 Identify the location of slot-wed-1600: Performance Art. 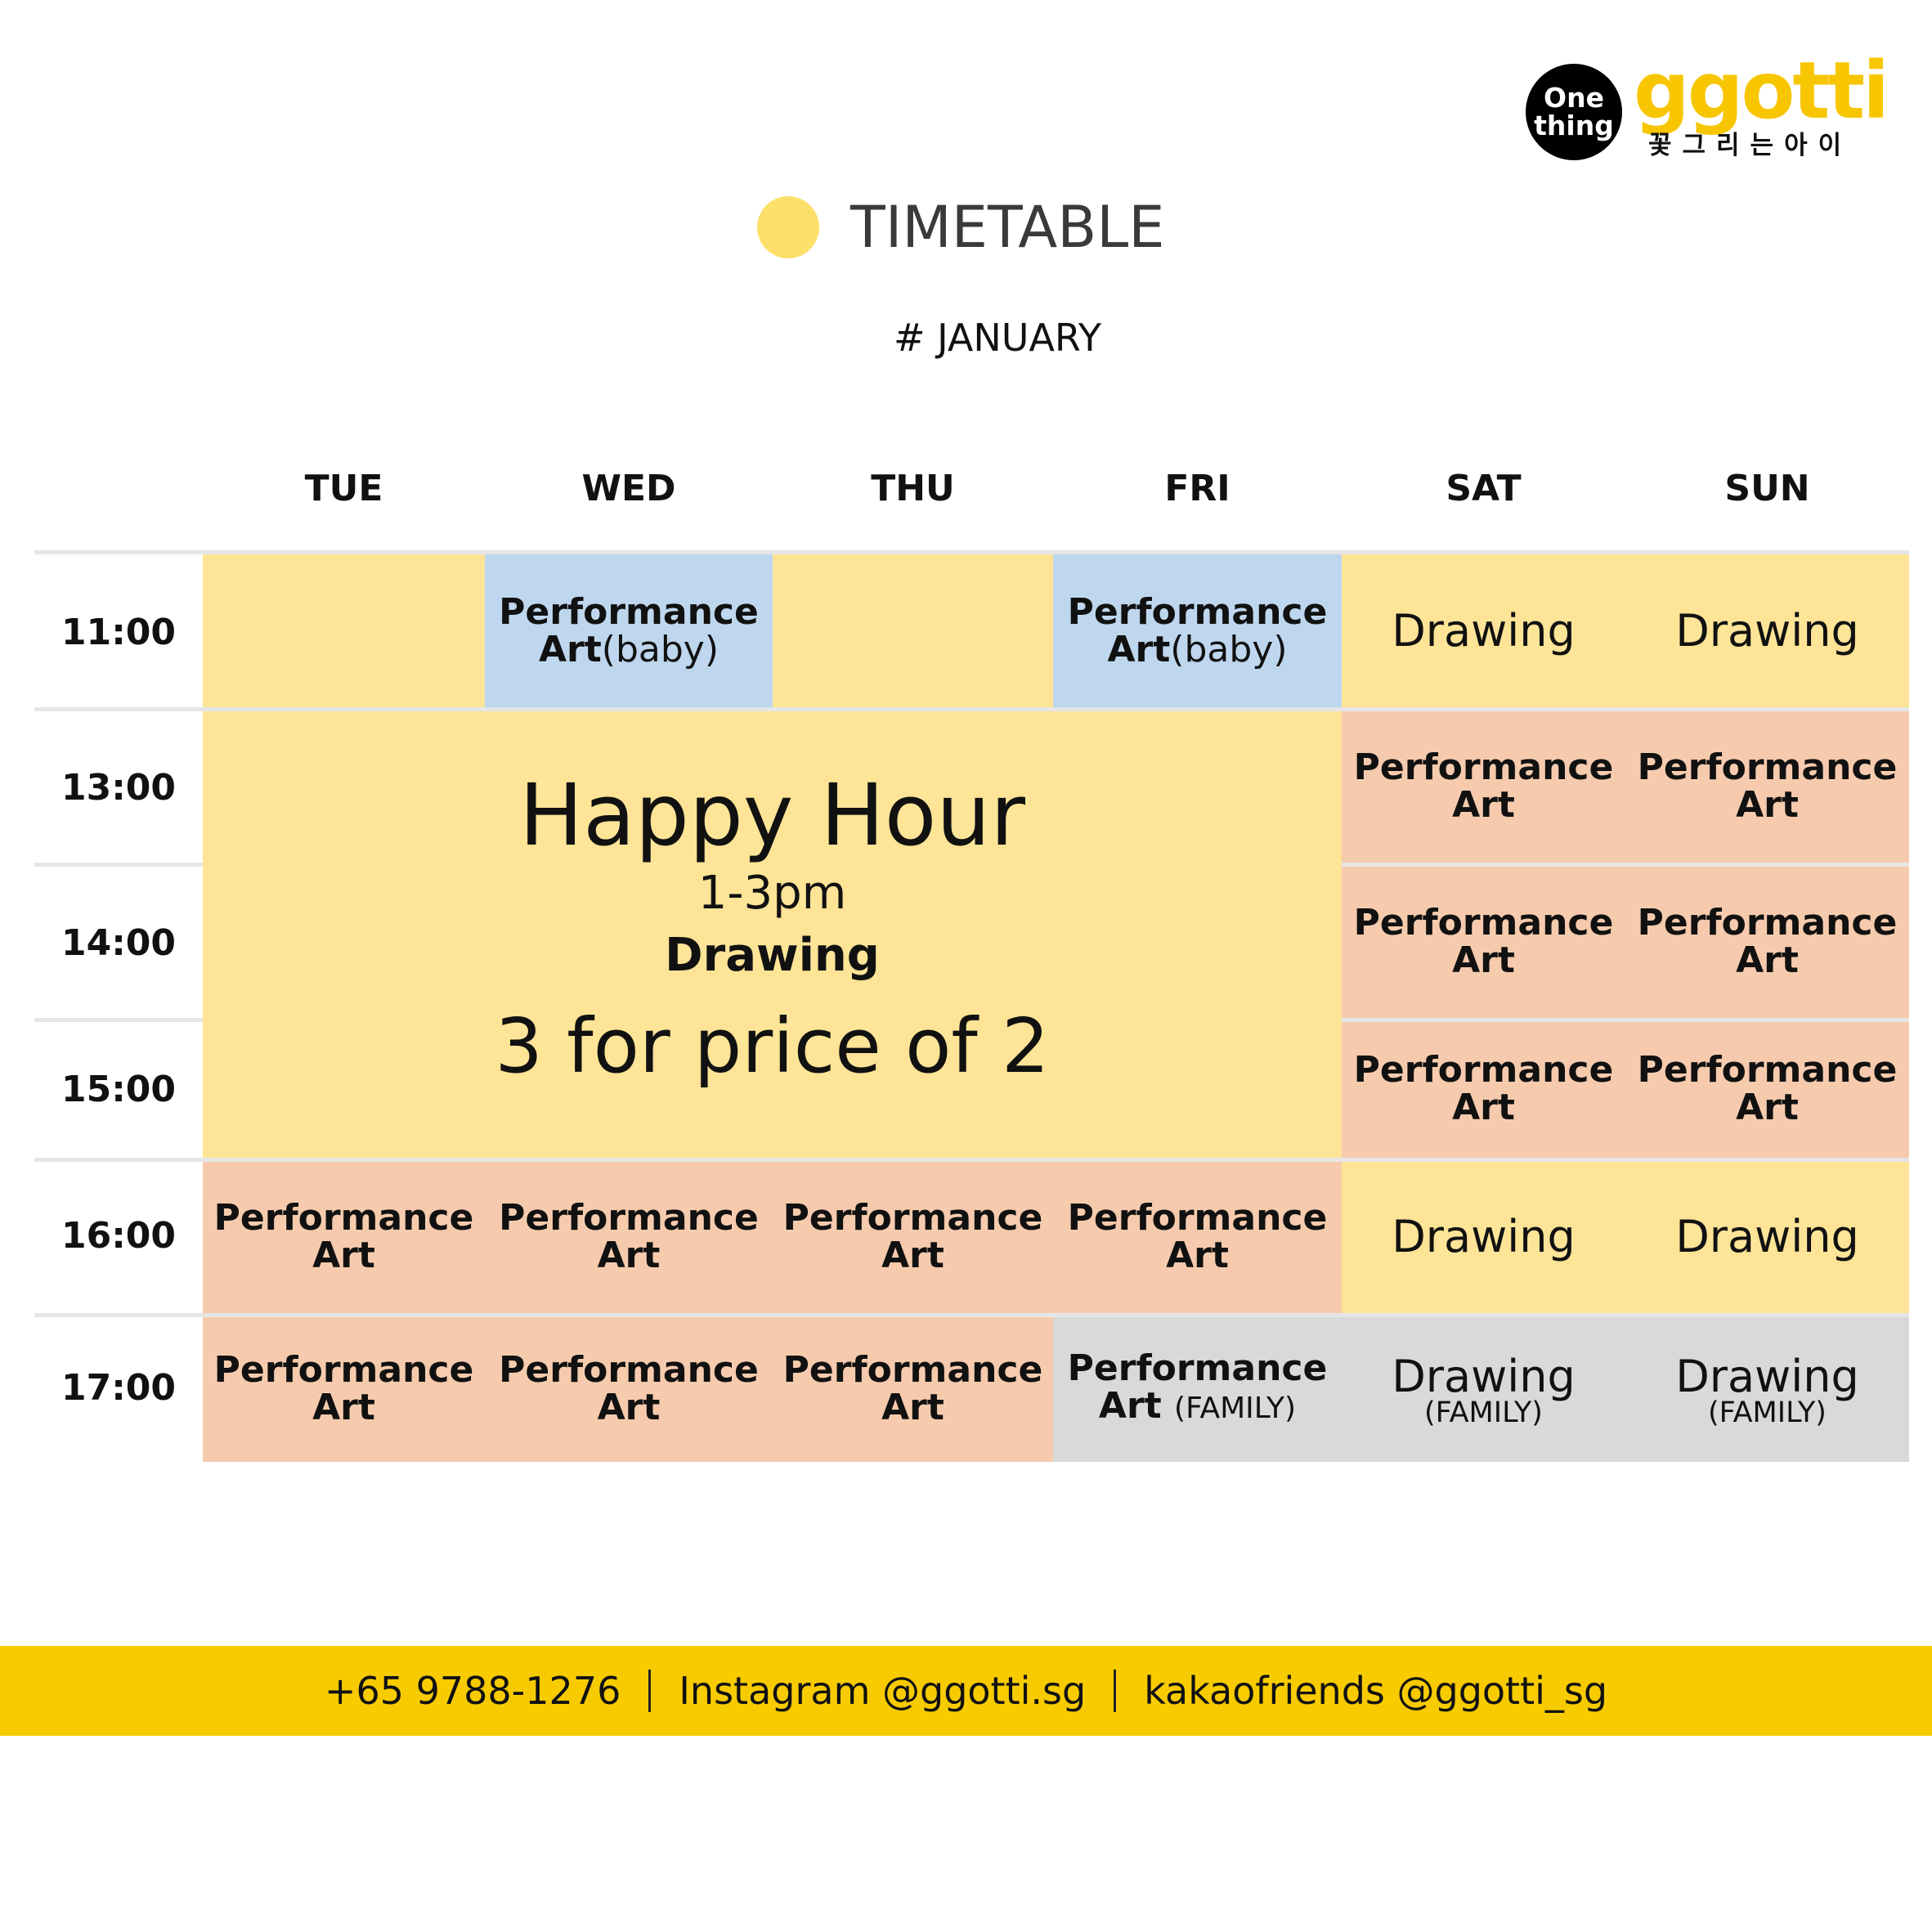
(629, 1236).